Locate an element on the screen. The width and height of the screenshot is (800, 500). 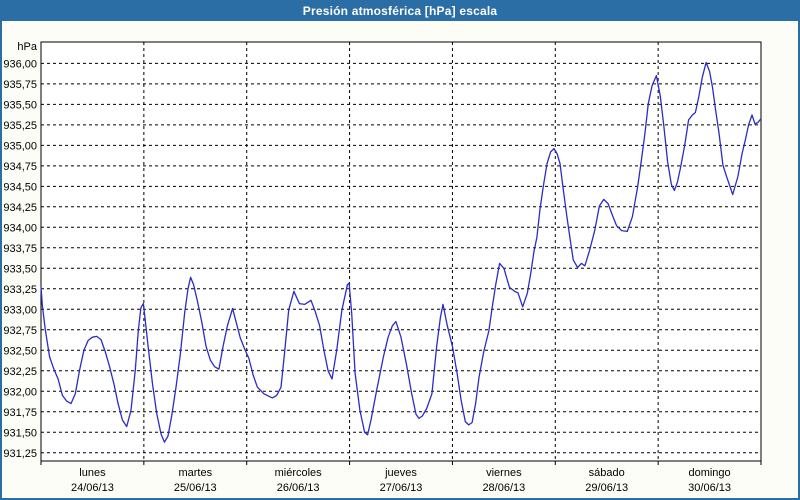
y-tick-label: 934,00 is located at coordinates (20, 228).